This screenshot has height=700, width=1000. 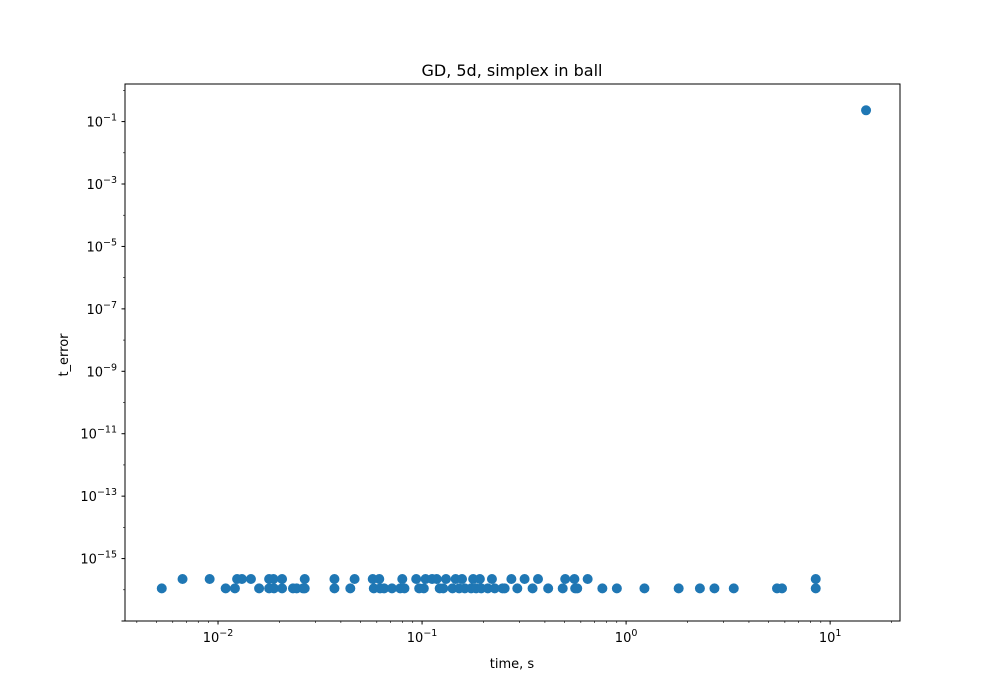 What do you see at coordinates (830, 637) in the screenshot?
I see `x-tick-label: 10¹` at bounding box center [830, 637].